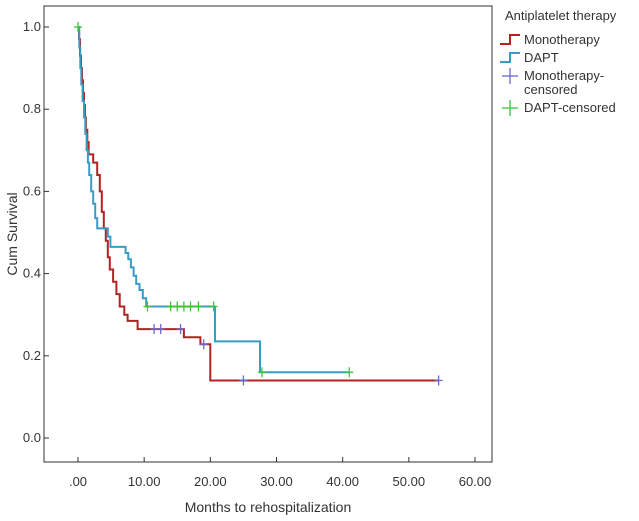 The width and height of the screenshot is (639, 521). Describe the element at coordinates (409, 481) in the screenshot. I see `x-tick-label: 50.00` at that location.